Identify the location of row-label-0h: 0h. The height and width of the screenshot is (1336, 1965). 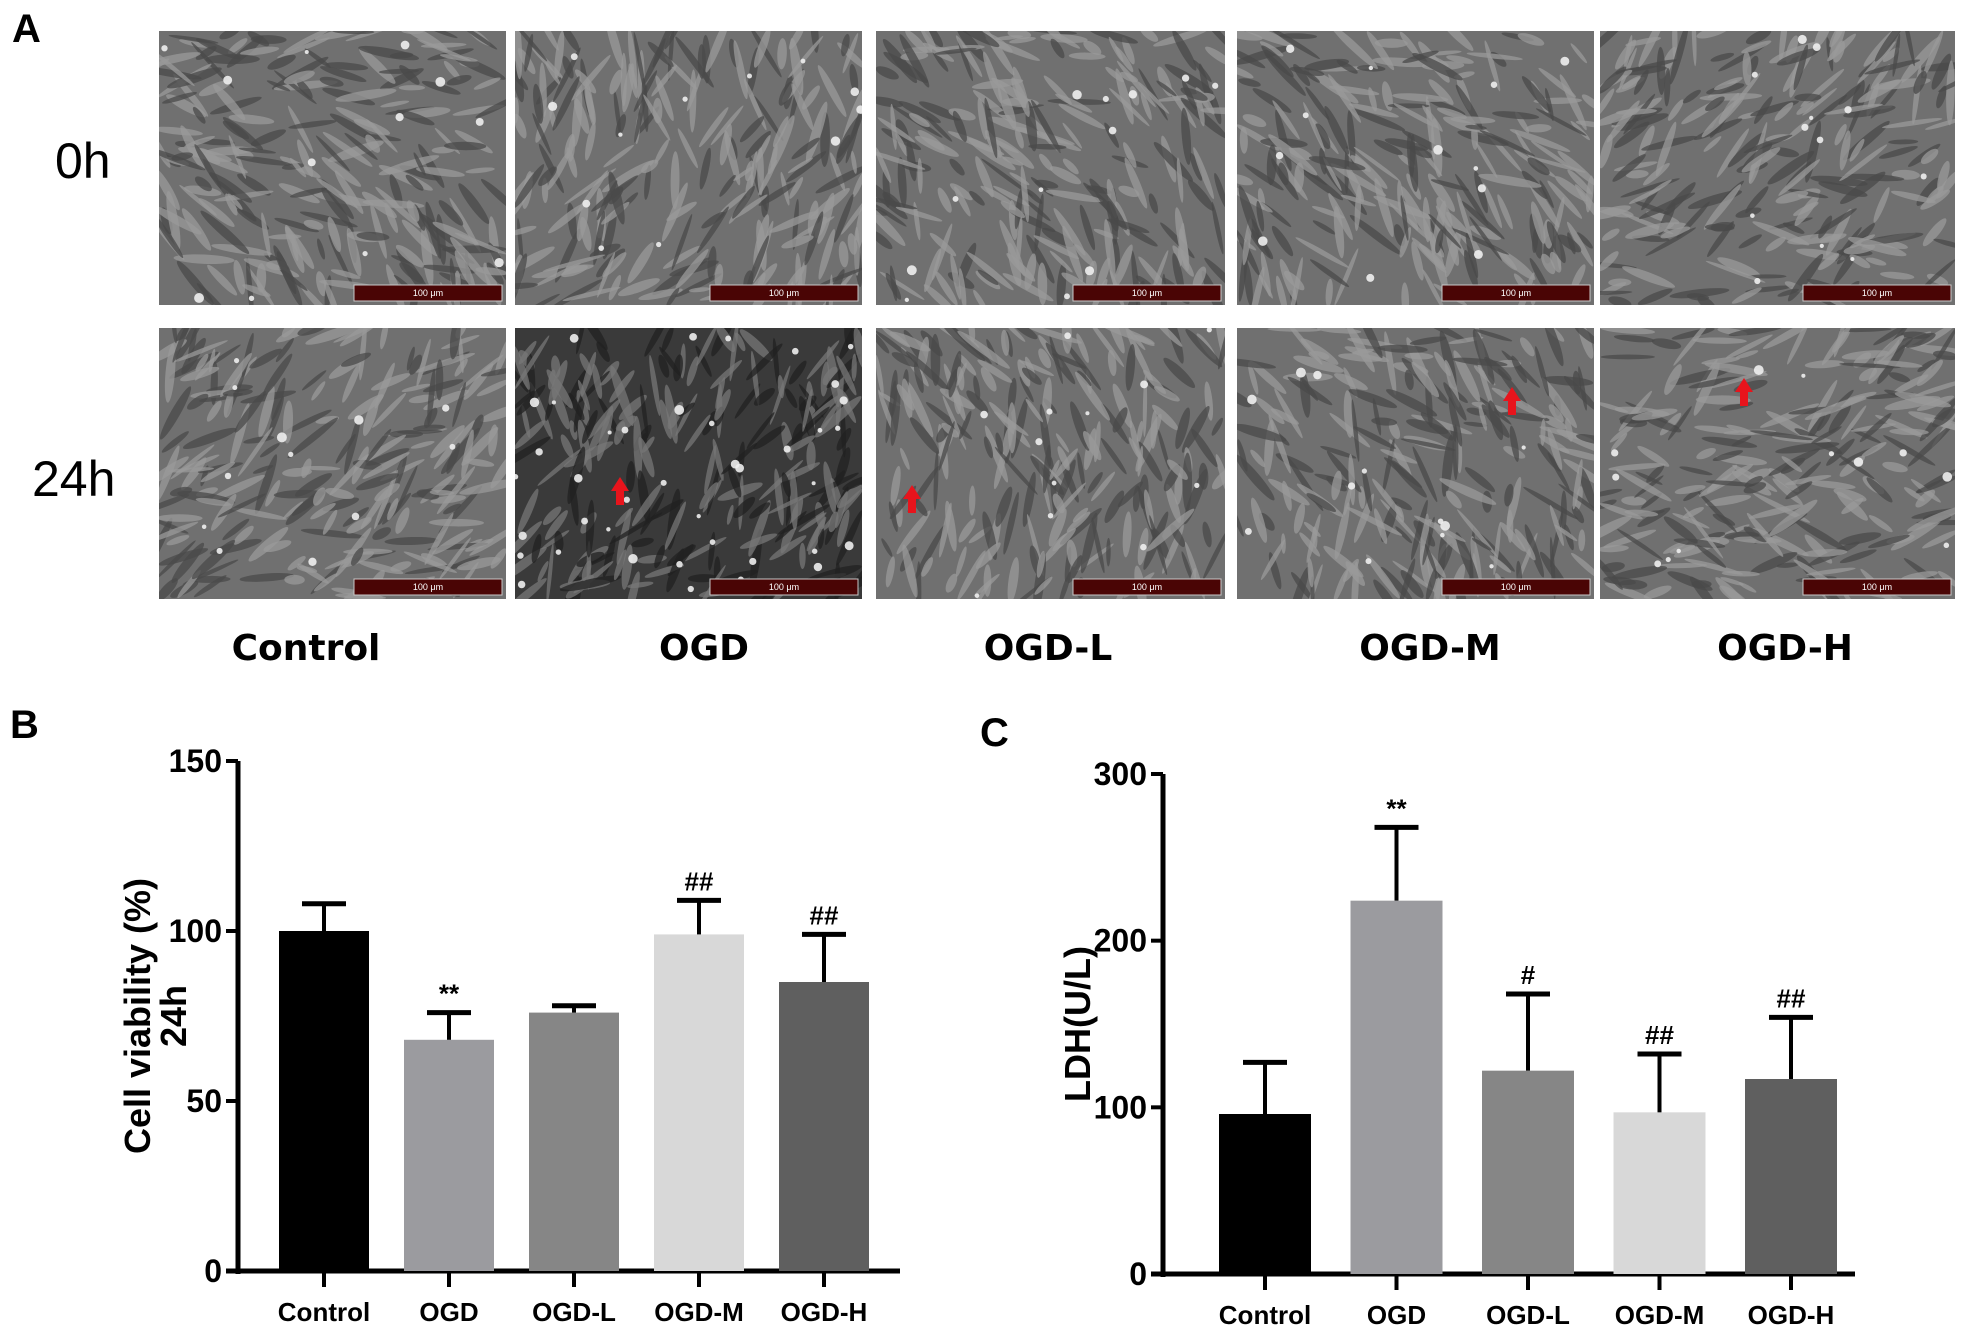
(83, 161).